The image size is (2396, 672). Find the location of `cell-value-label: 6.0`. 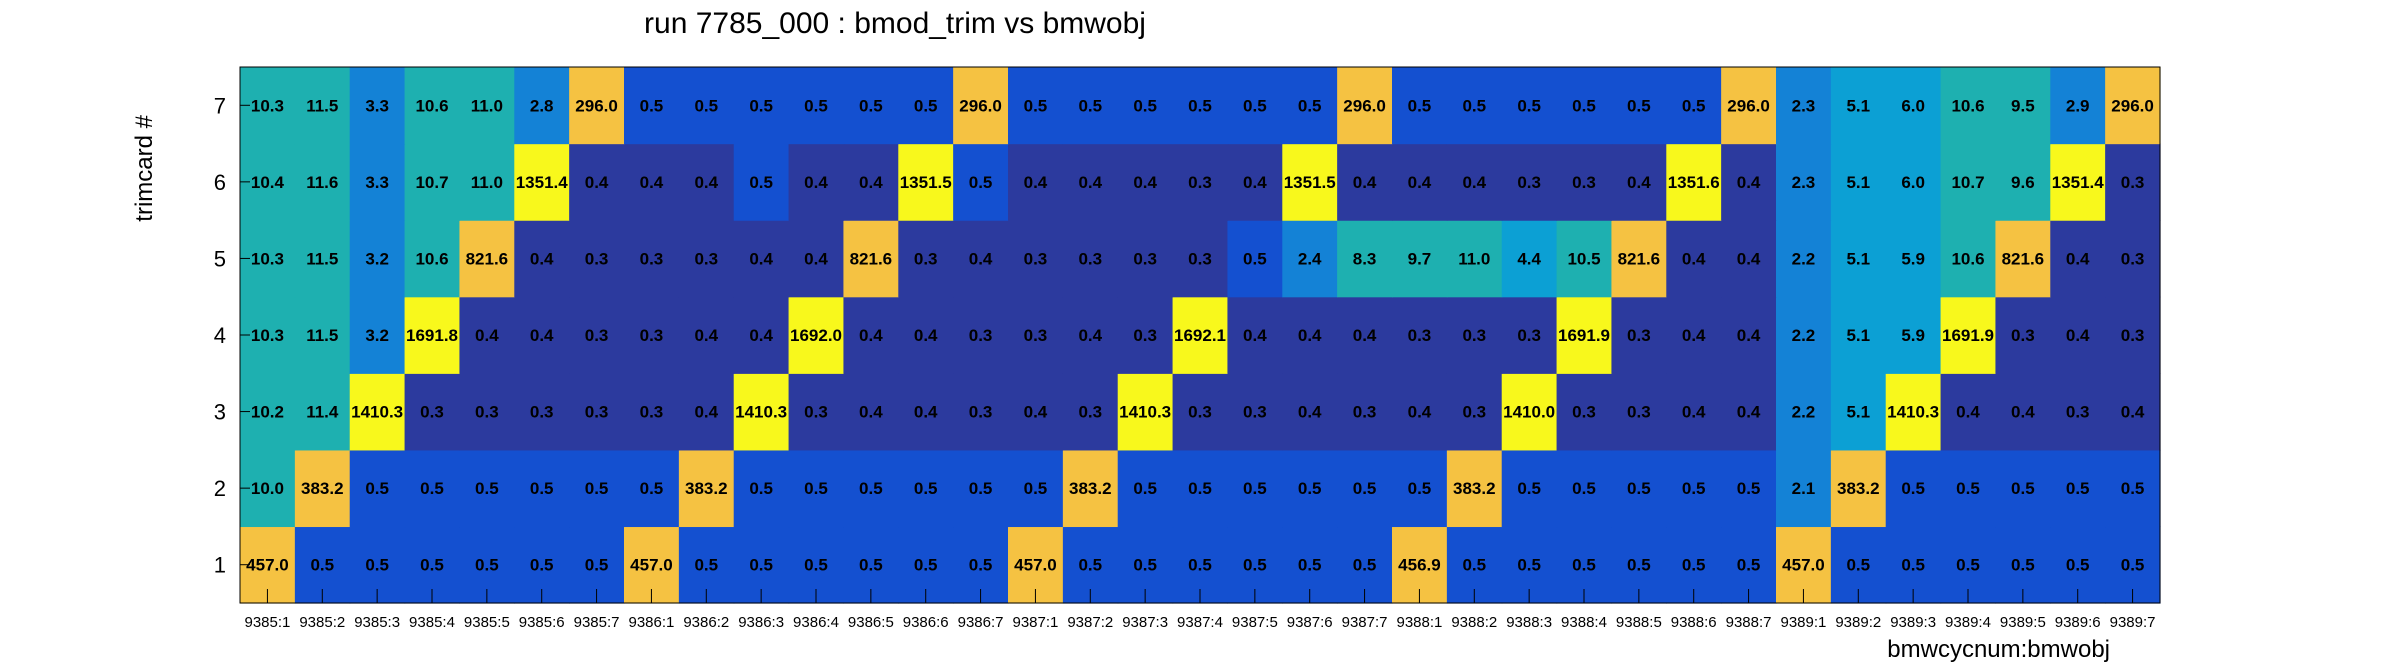

cell-value-label: 6.0 is located at coordinates (1913, 182).